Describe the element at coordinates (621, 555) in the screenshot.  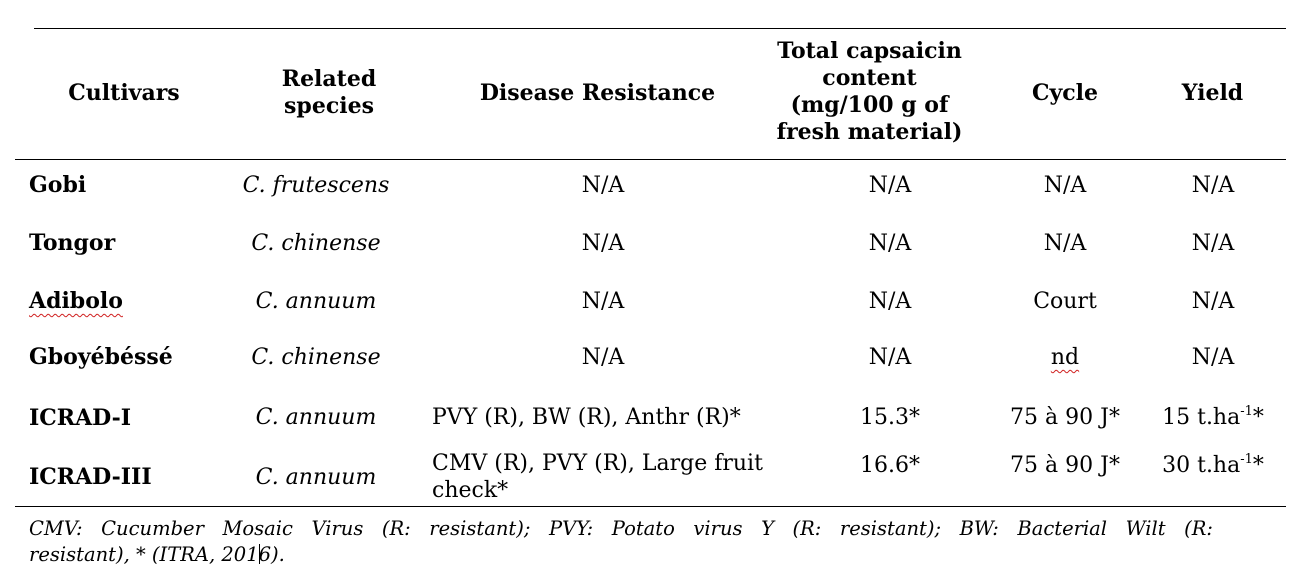
I see `footnote-line2: resistant), * (ITRA, 2016).` at that location.